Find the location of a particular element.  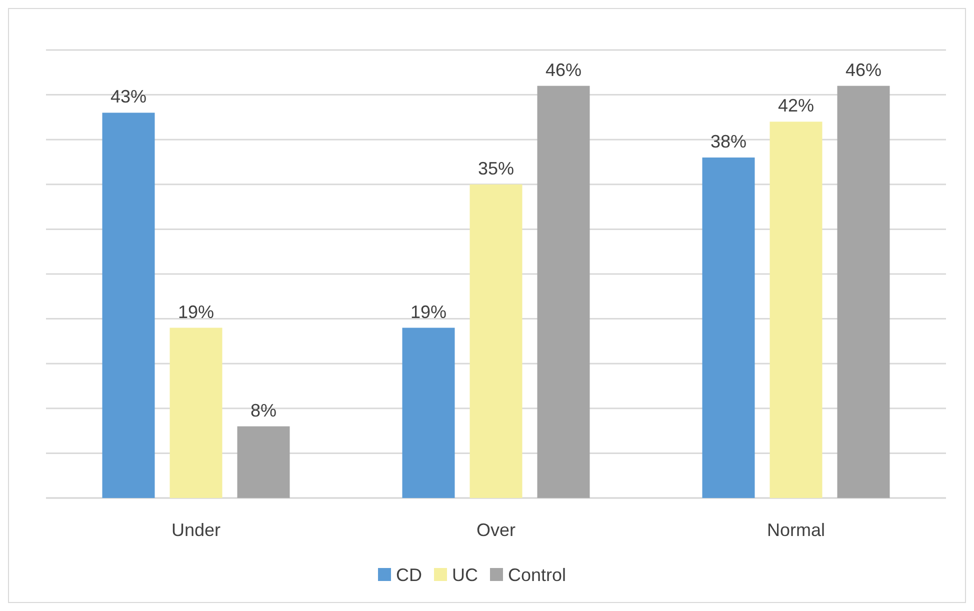

x-tick-label: Over is located at coordinates (496, 530).